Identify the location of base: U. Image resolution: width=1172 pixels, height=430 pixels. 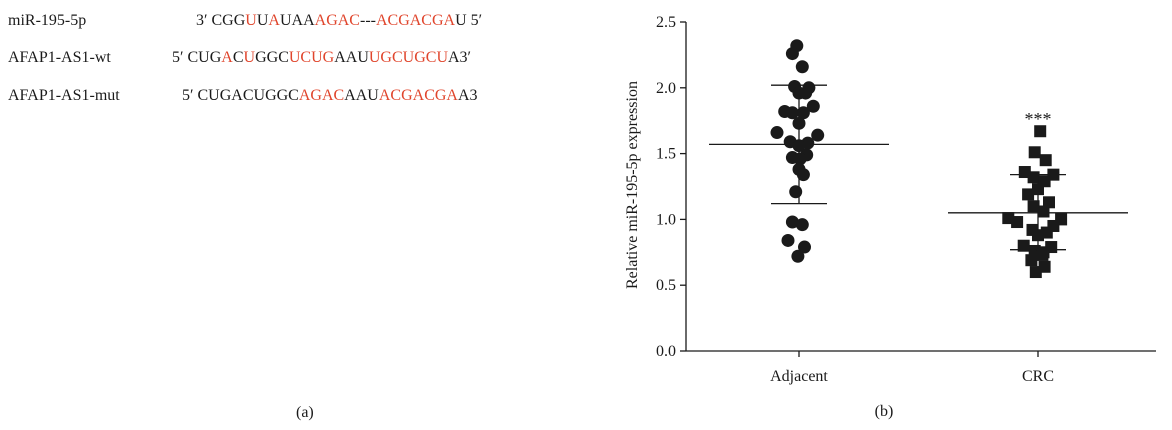
(262, 20).